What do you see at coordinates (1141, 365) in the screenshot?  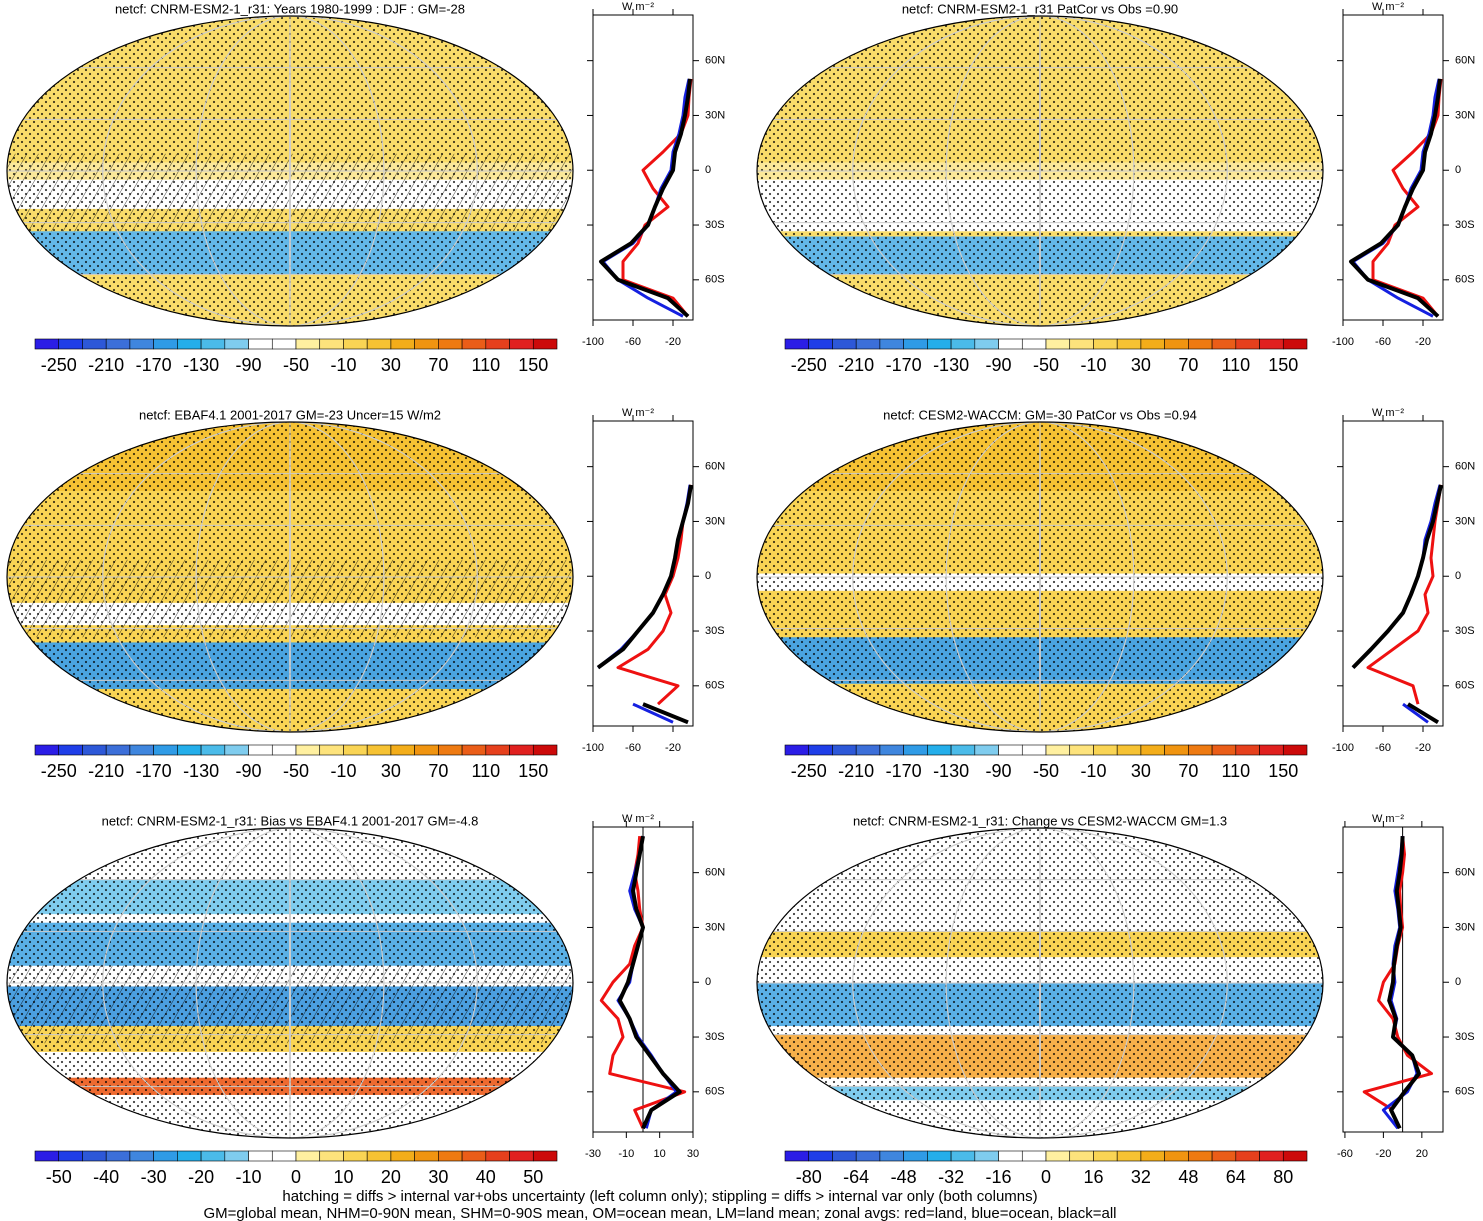 I see `colorbar-label: 30` at bounding box center [1141, 365].